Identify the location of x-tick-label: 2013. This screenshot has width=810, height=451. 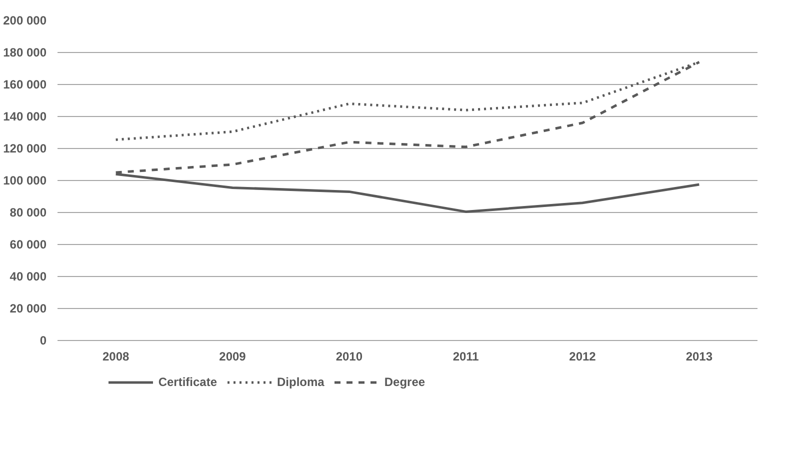
(699, 357).